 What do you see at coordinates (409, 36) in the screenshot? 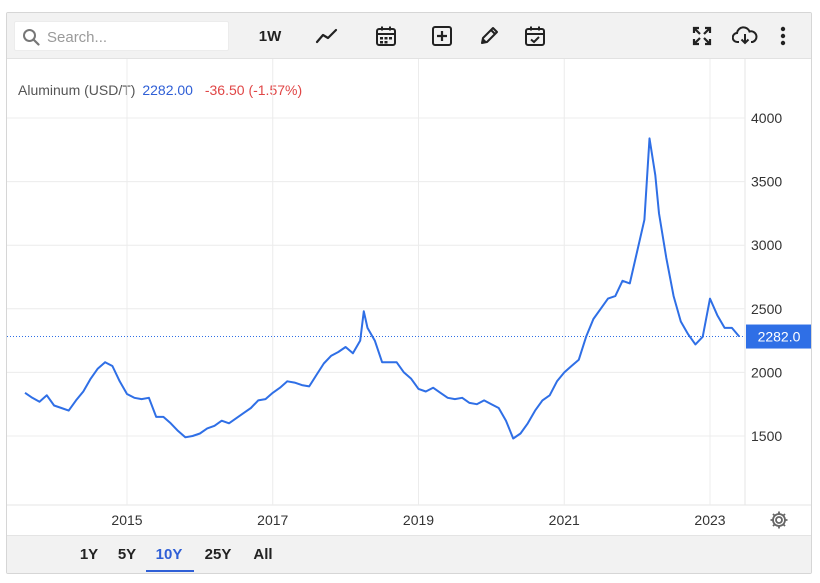
I see `toolbar: 1W` at bounding box center [409, 36].